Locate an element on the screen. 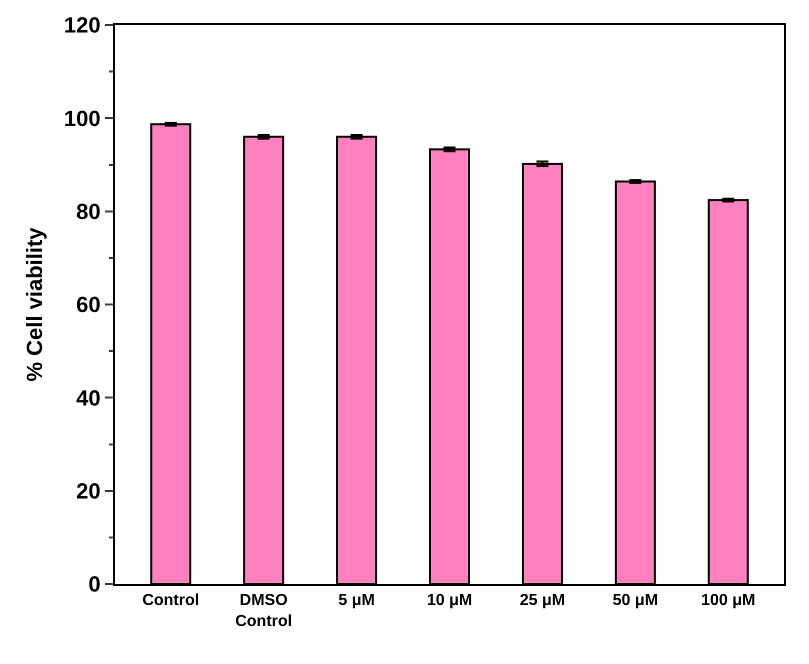 This screenshot has width=809, height=664. y-tick-label: 40 is located at coordinates (88, 397).